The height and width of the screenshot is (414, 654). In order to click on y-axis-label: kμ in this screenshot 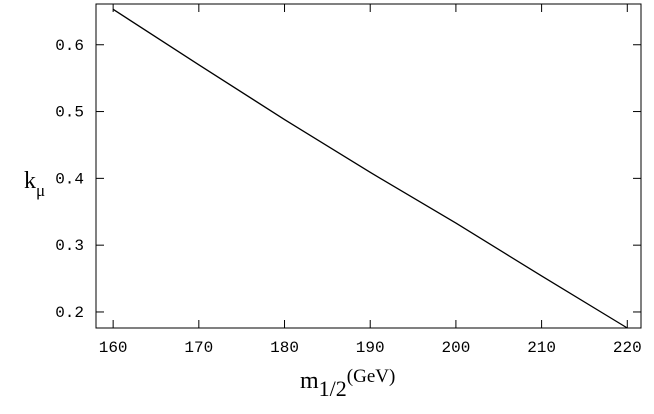, I will do `click(34, 184)`.